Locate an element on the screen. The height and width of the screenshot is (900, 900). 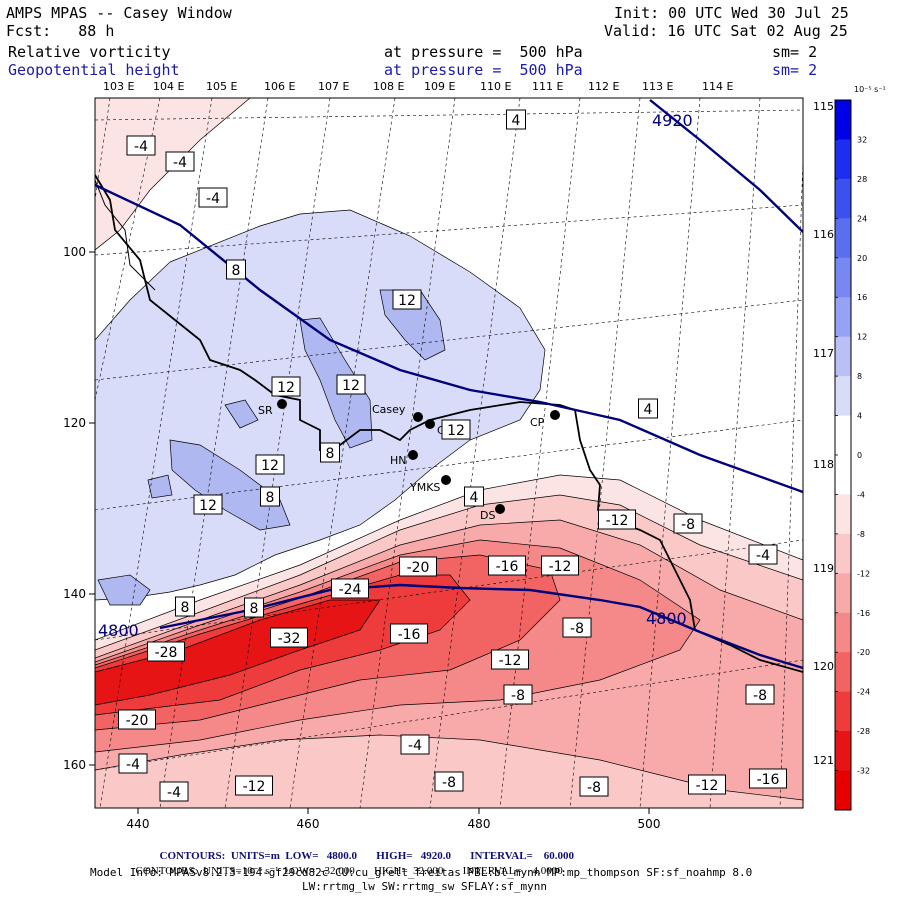
footer-units: UNITS=m is located at coordinates (255, 856).